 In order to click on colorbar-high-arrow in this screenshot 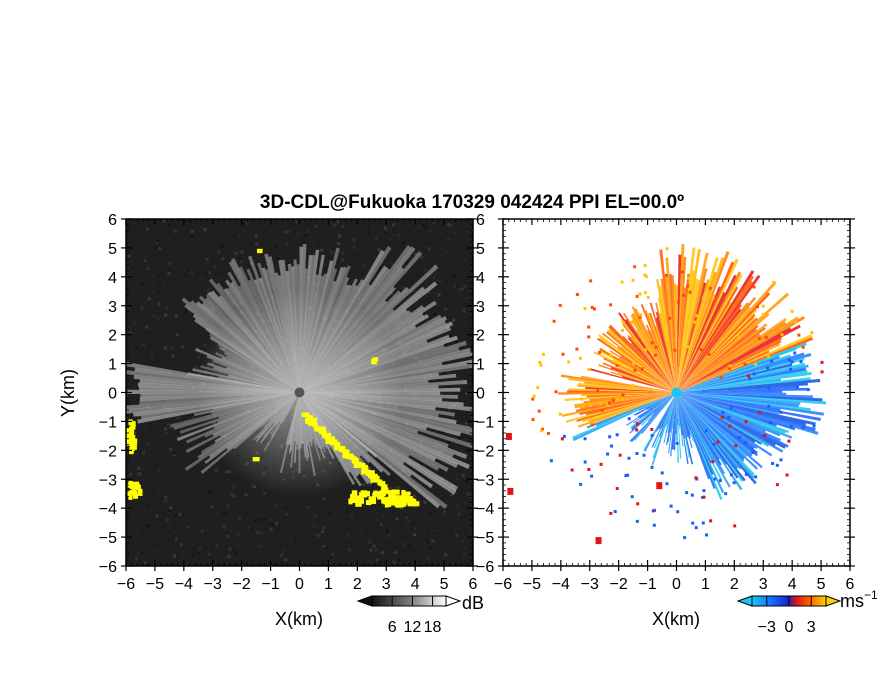, I will do `click(833, 601)`.